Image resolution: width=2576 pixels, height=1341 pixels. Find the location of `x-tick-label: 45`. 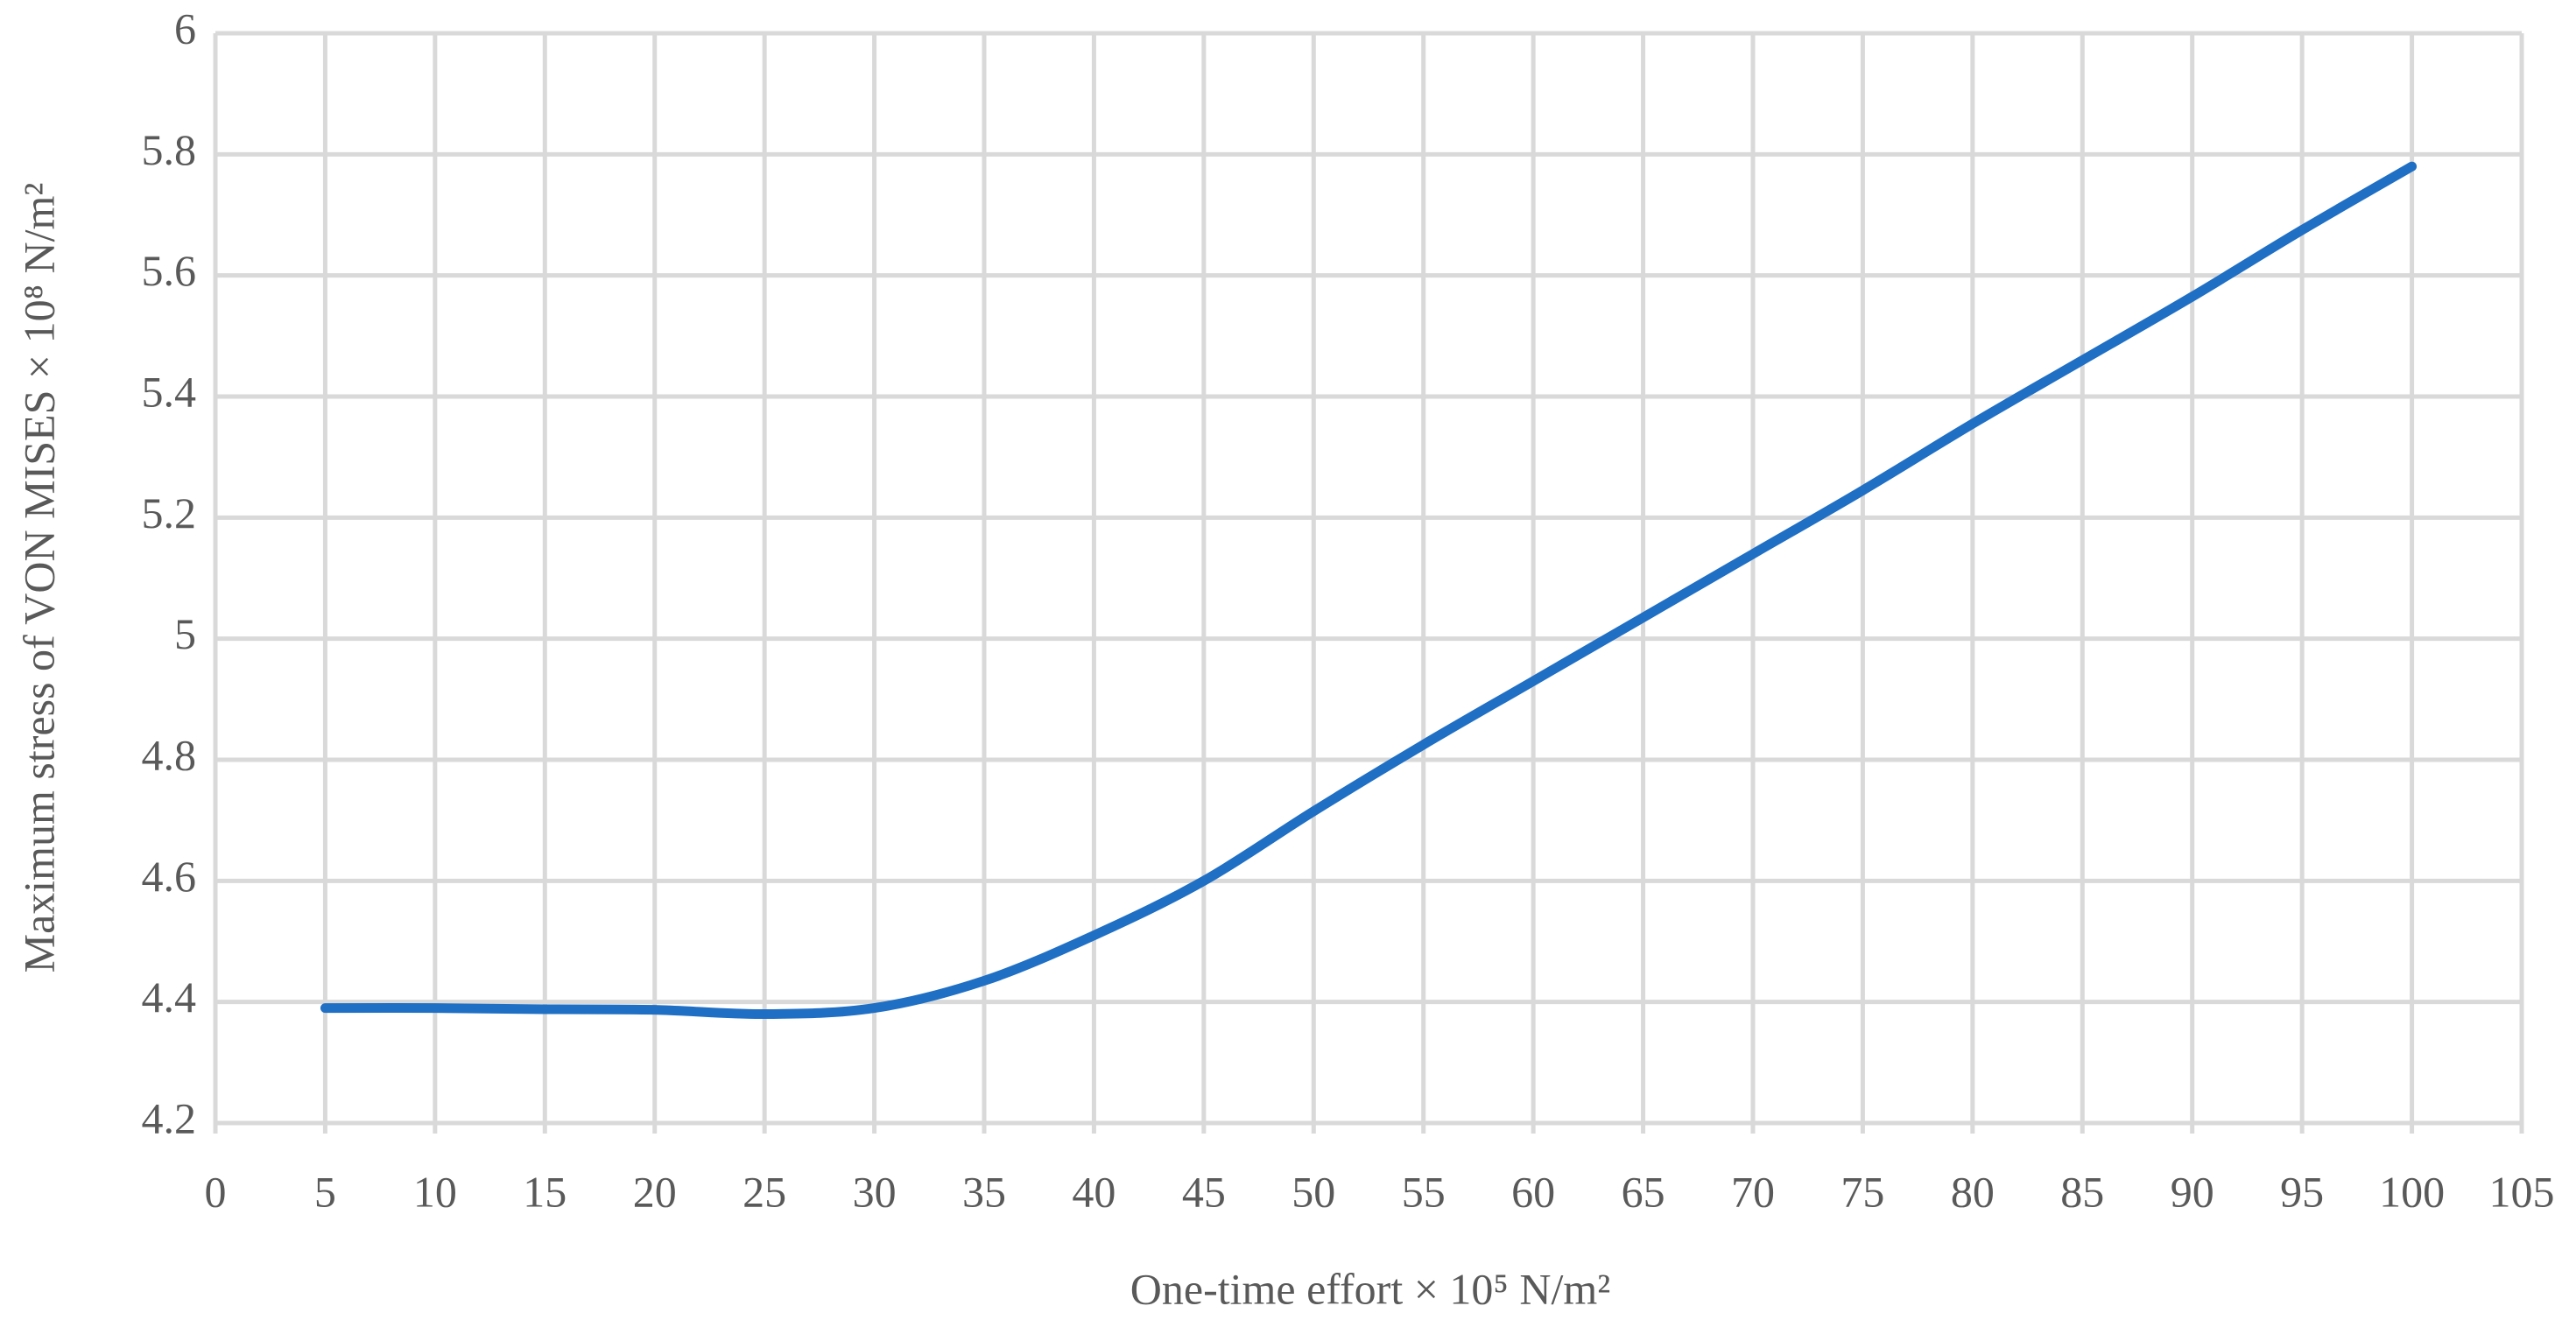

x-tick-label: 45 is located at coordinates (1204, 1191).